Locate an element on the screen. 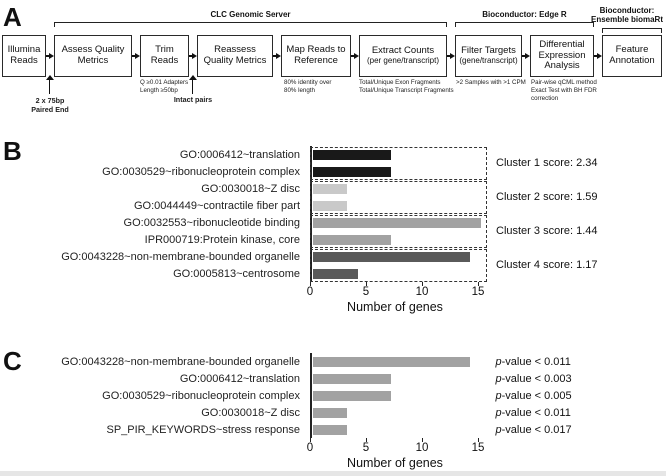  cluster-score-label: Cluster 1 score: 2.34 is located at coordinates (547, 163).